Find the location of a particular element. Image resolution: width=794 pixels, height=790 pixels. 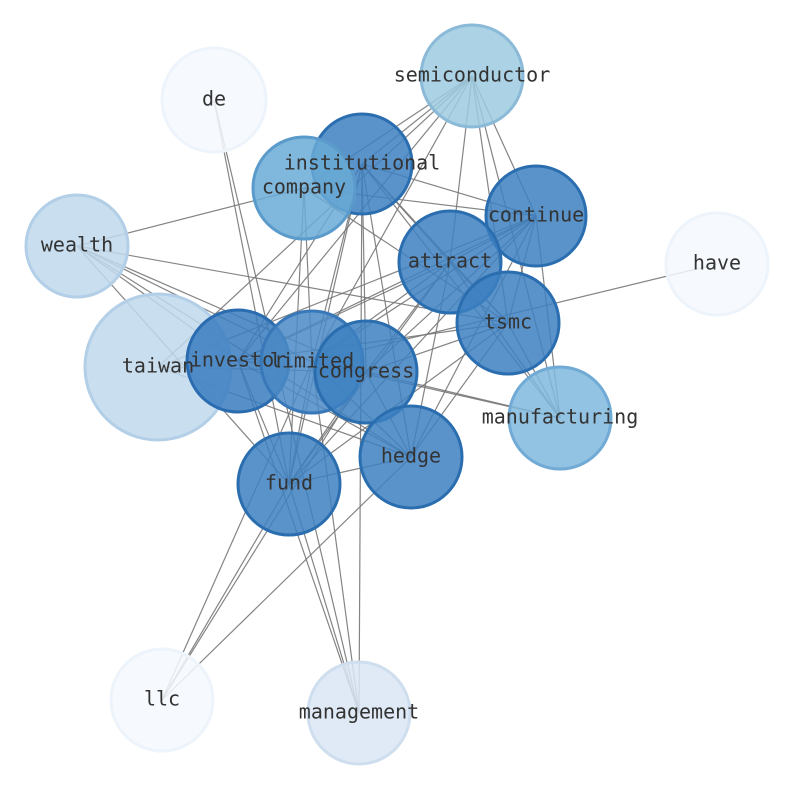

node-label: hedge is located at coordinates (411, 456).